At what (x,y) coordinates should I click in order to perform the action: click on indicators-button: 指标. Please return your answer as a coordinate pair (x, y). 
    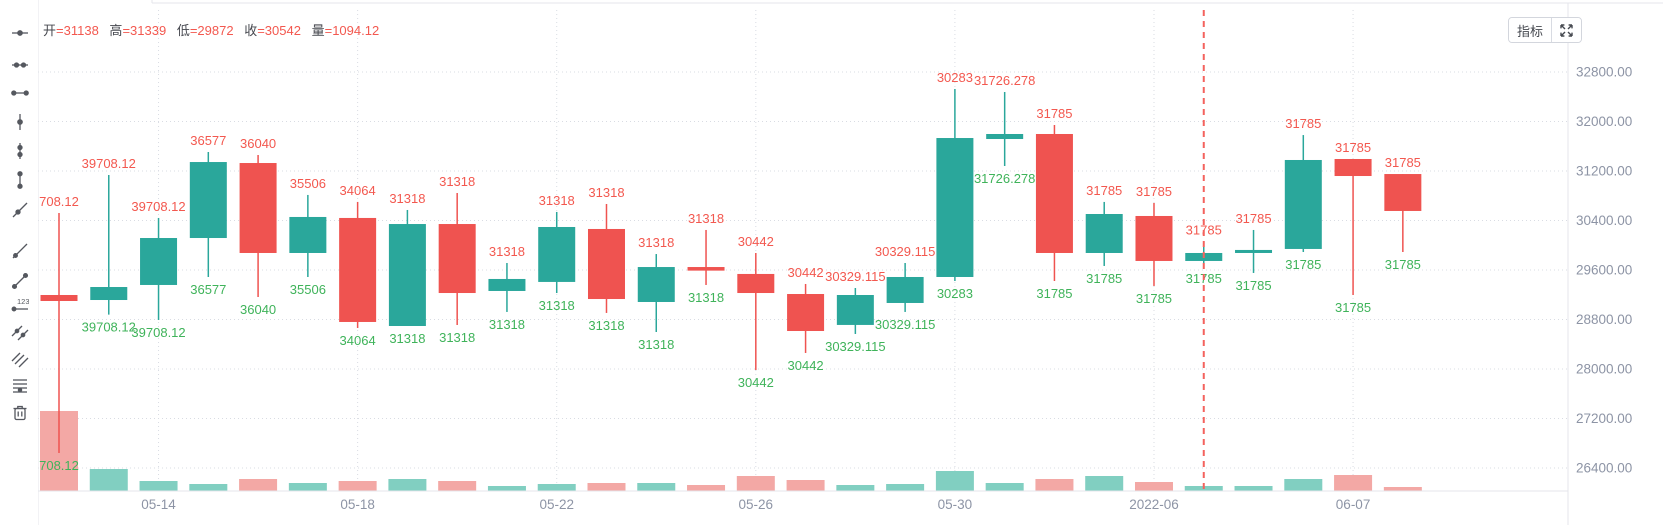
    Looking at the image, I should click on (1530, 30).